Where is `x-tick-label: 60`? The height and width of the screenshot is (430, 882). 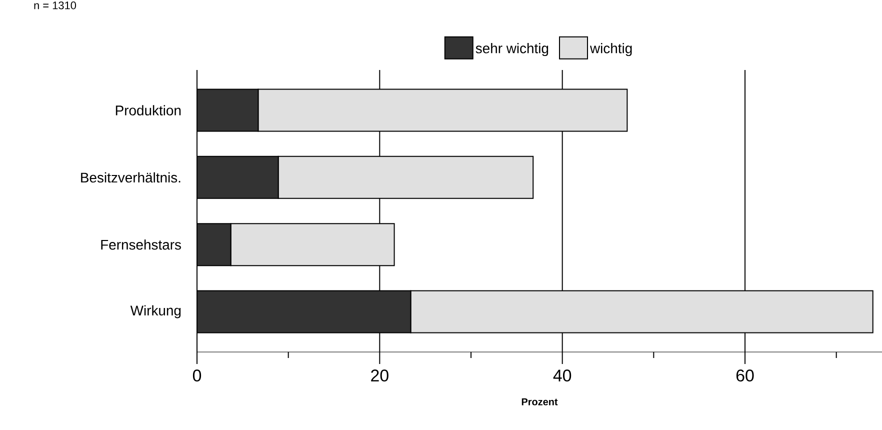 x-tick-label: 60 is located at coordinates (745, 376).